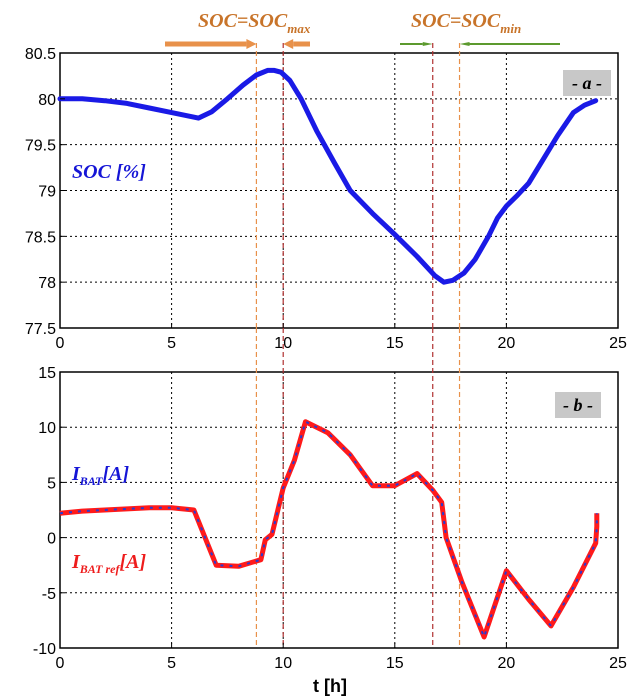 The height and width of the screenshot is (700, 630). I want to click on soc-max-base: SOC=SOC, so click(243, 21).